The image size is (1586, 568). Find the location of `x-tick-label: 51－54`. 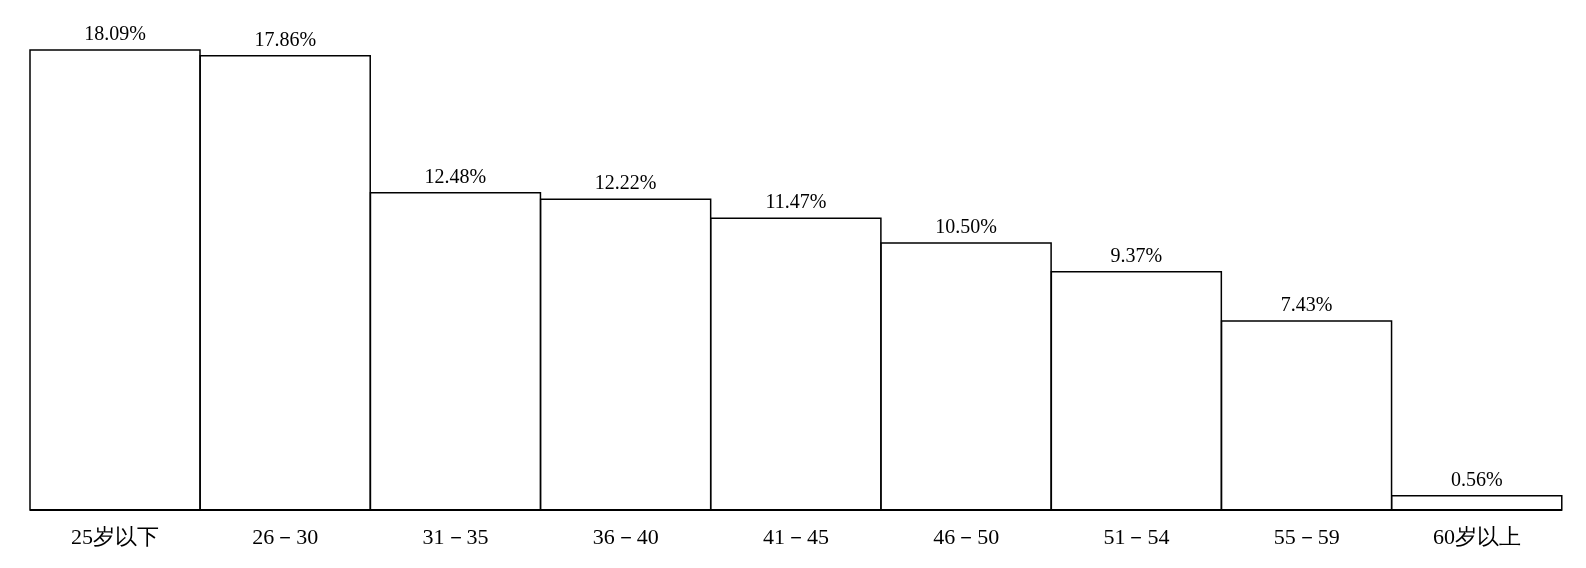

x-tick-label: 51－54 is located at coordinates (1136, 536).